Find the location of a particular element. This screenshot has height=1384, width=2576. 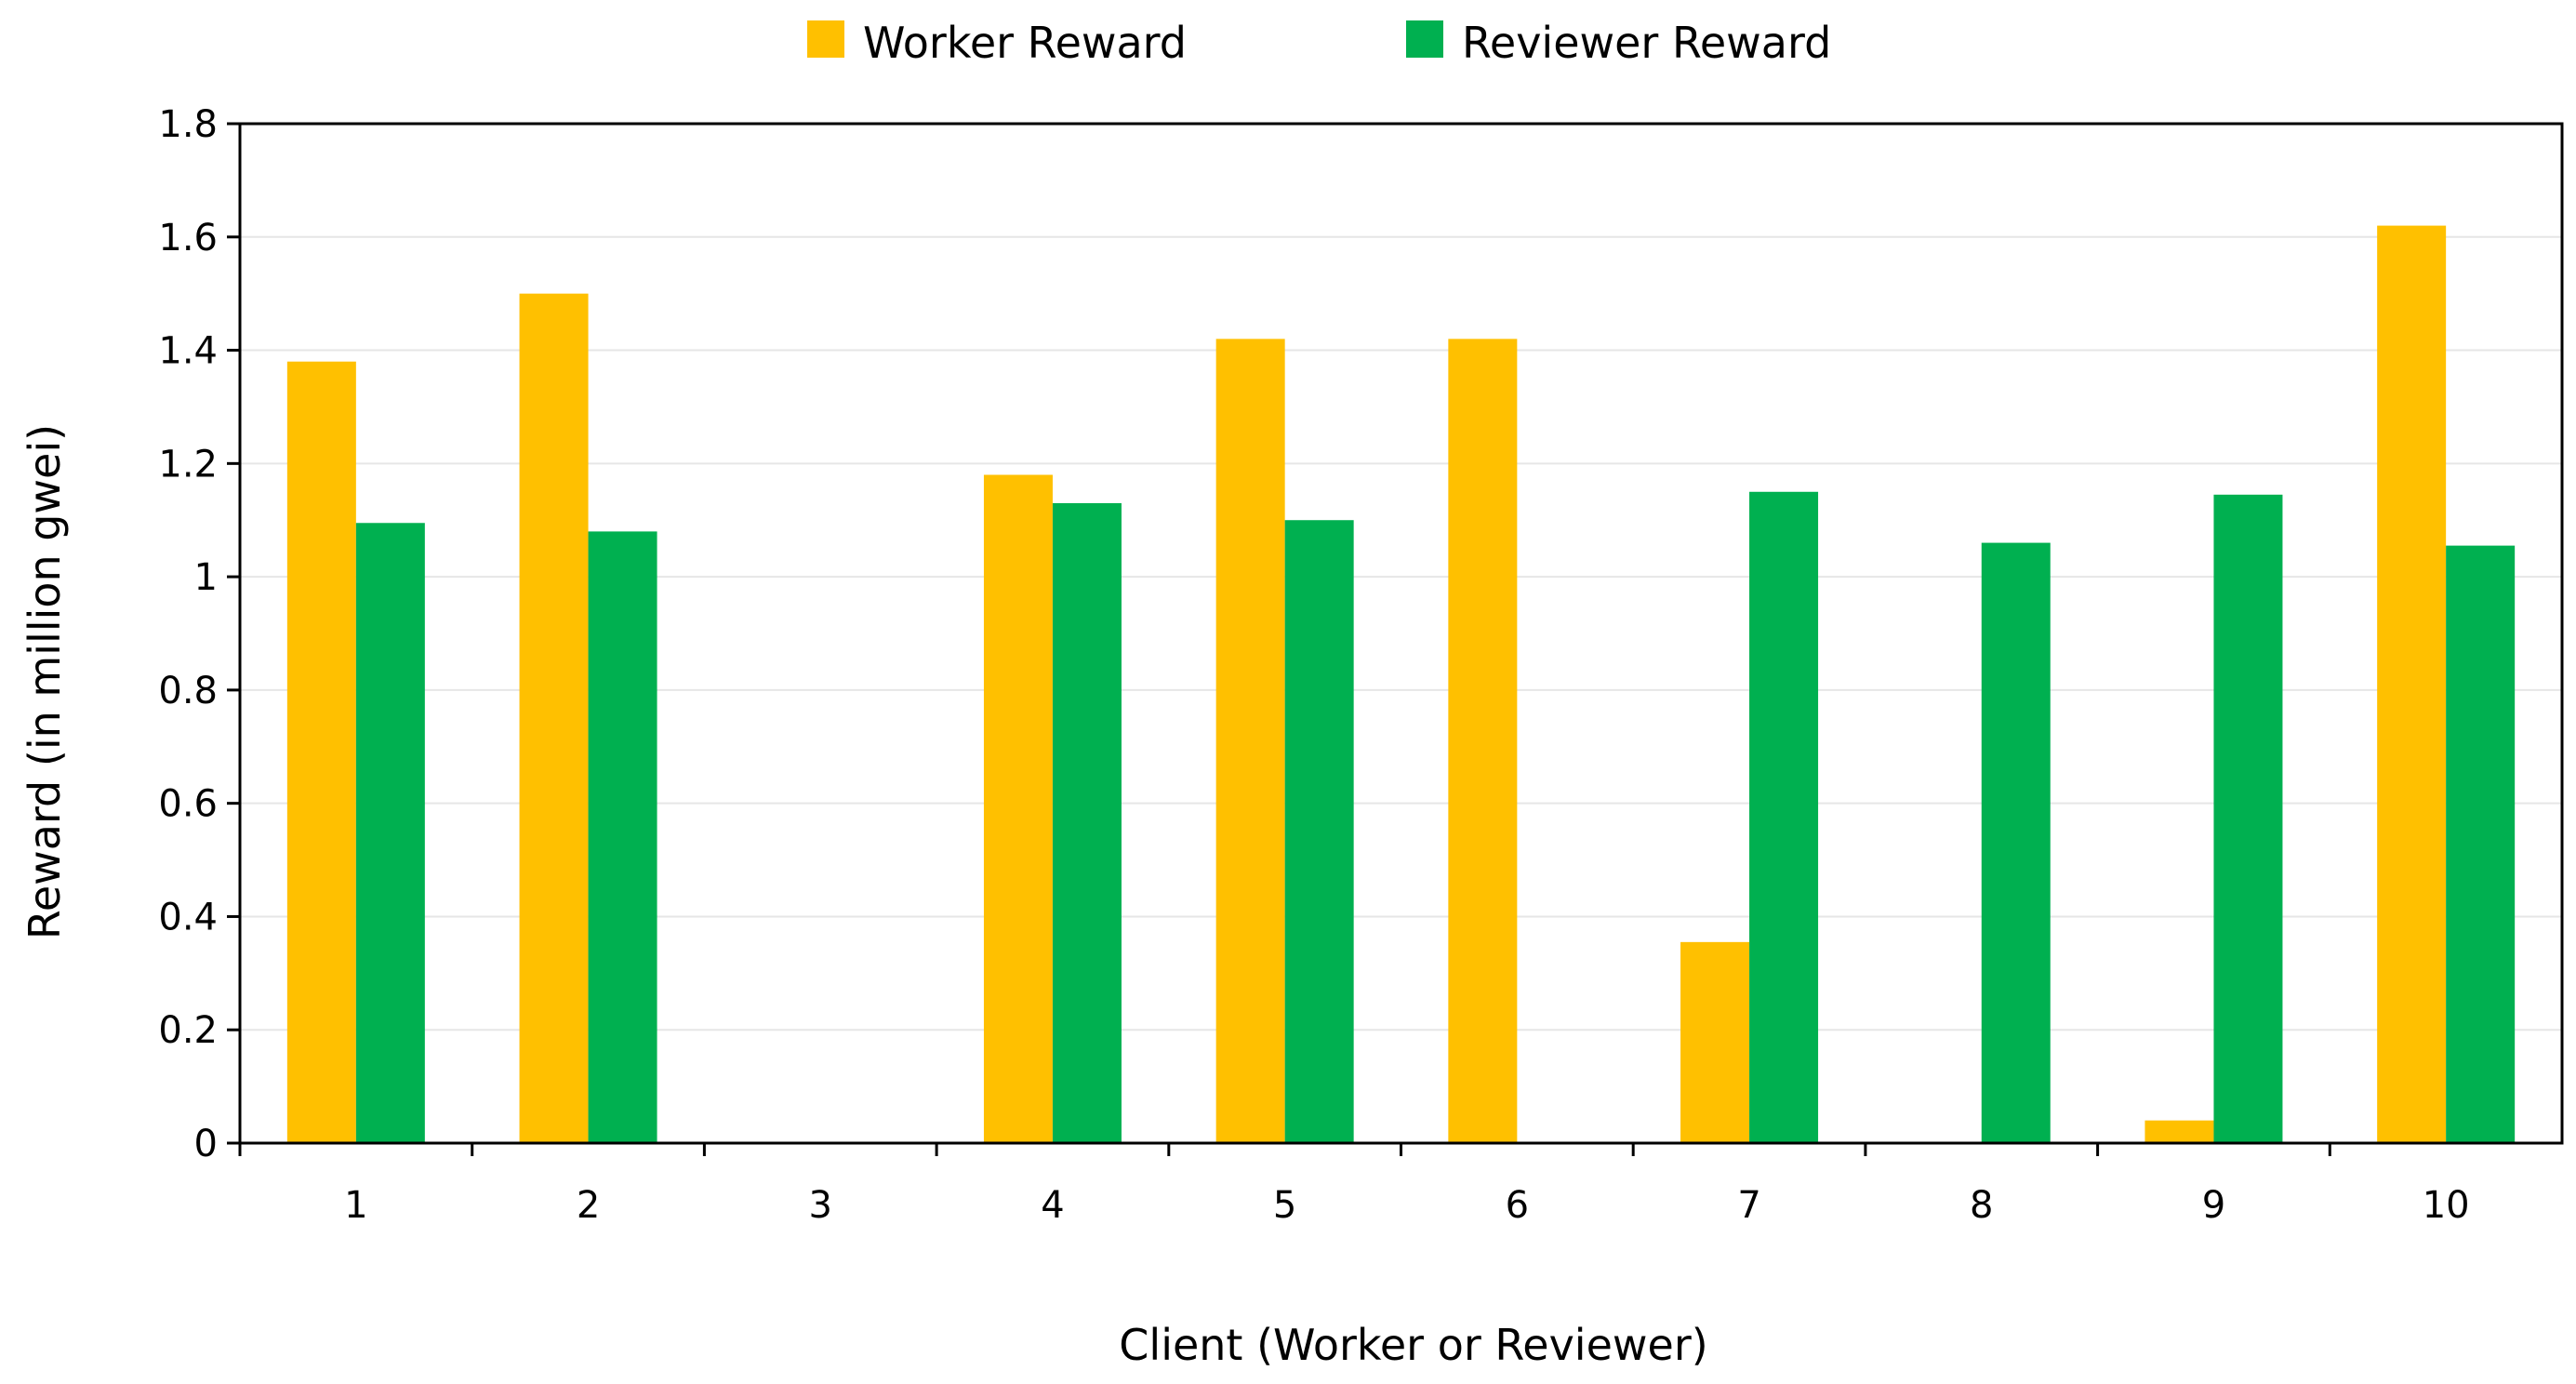

y-tick-label: 0.4 is located at coordinates (188, 917).